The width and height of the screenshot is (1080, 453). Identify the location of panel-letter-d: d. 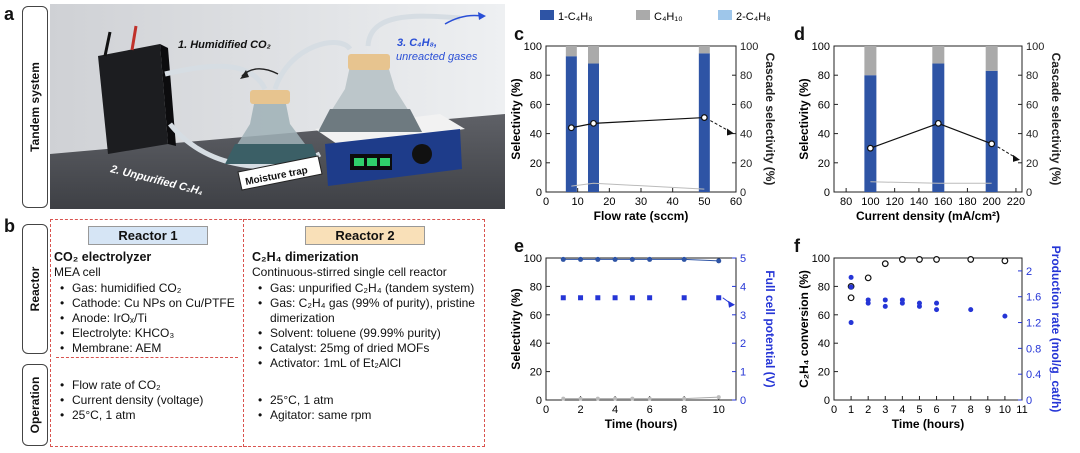
(799, 34).